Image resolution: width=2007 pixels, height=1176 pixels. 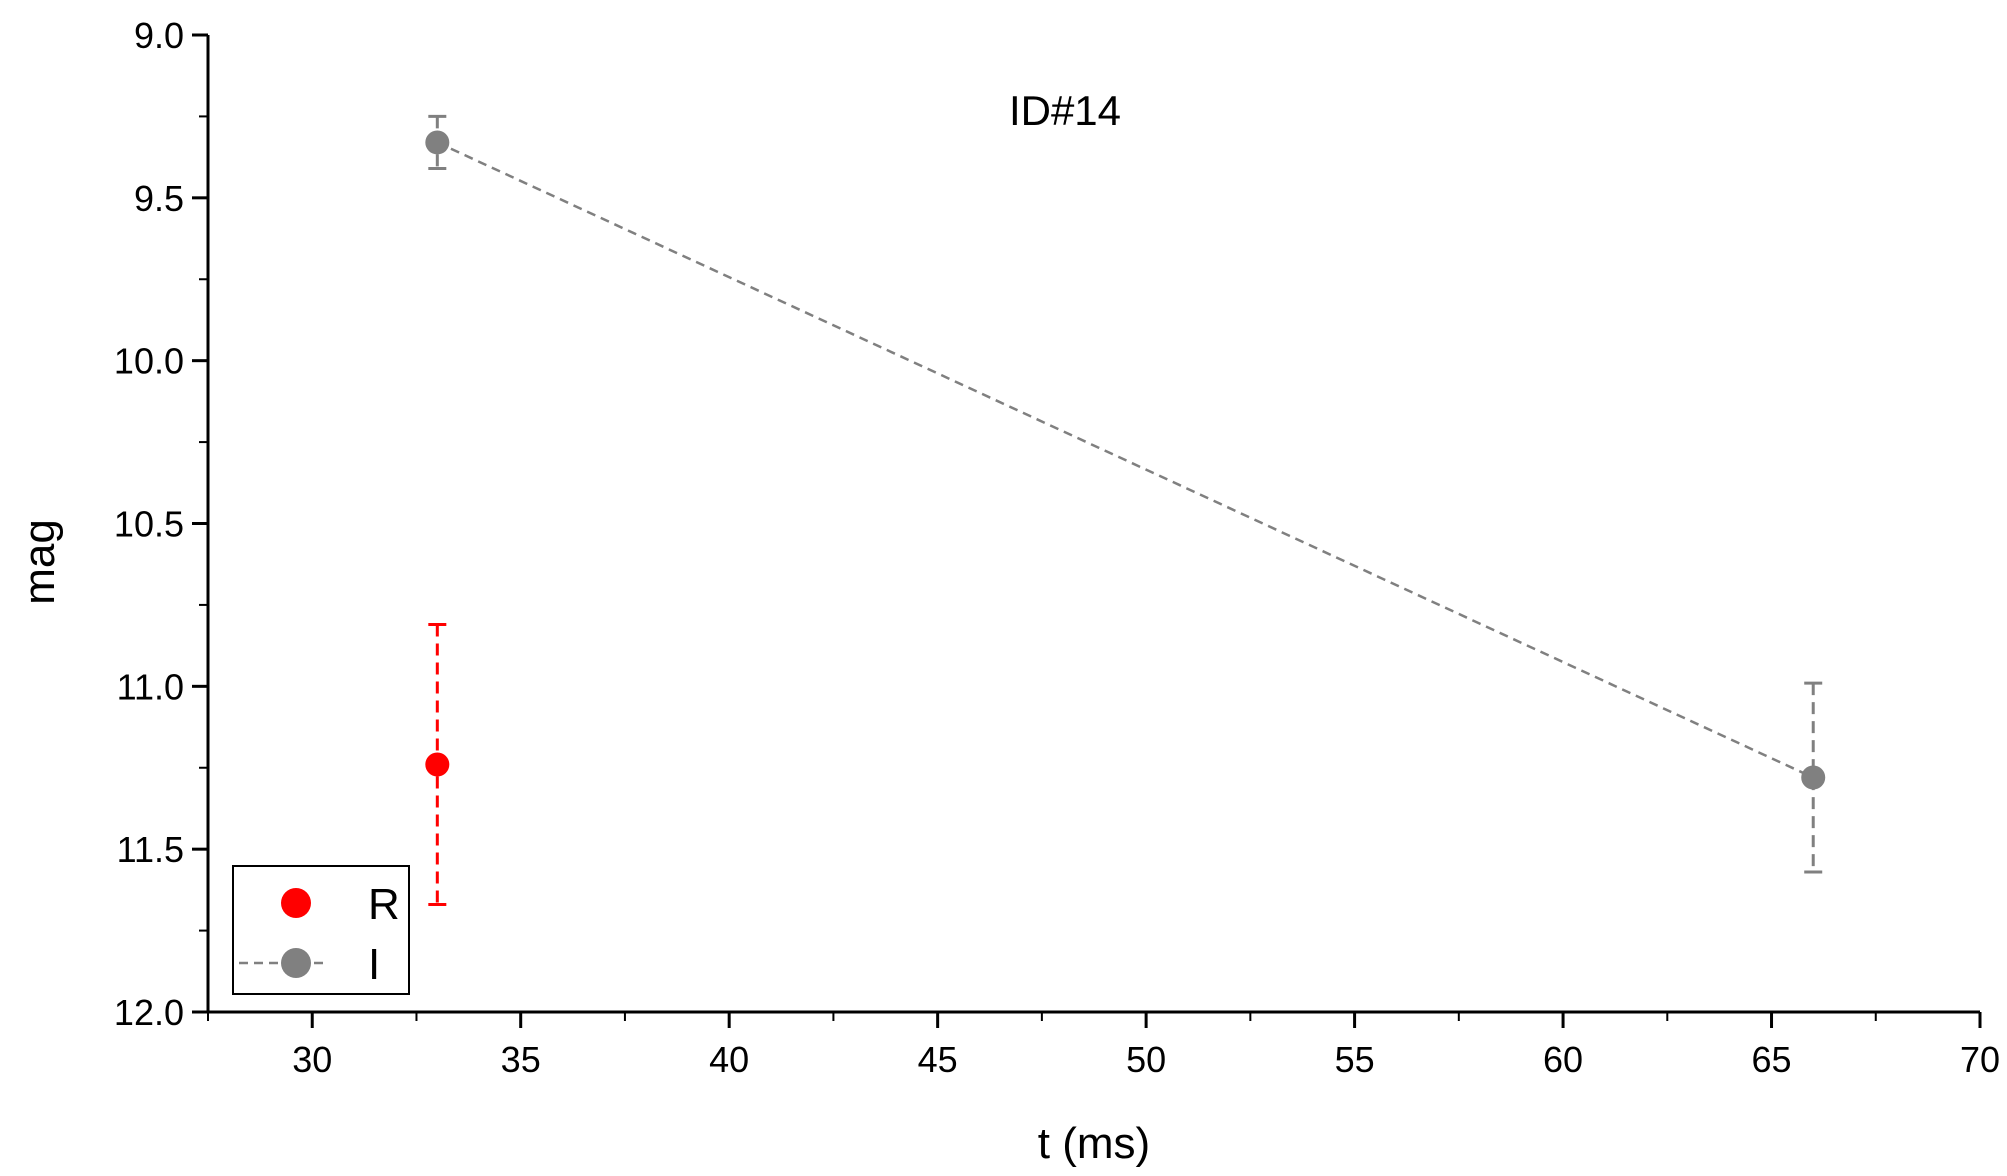 What do you see at coordinates (521, 1059) in the screenshot?
I see `x-tick-label: 35` at bounding box center [521, 1059].